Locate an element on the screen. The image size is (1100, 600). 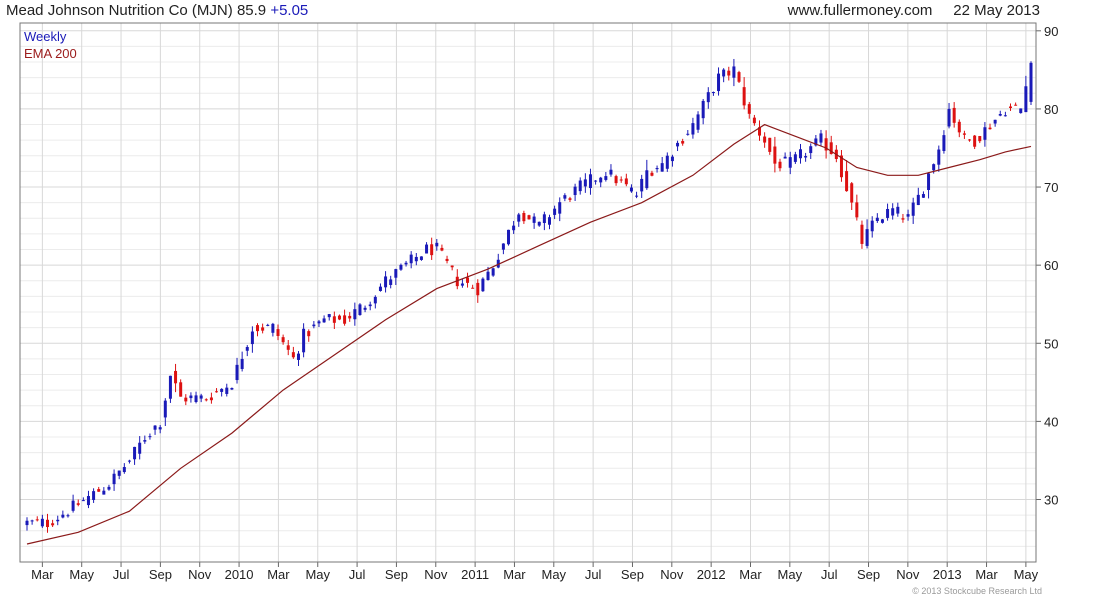
legend-weekly: Weekly is located at coordinates (45, 36).